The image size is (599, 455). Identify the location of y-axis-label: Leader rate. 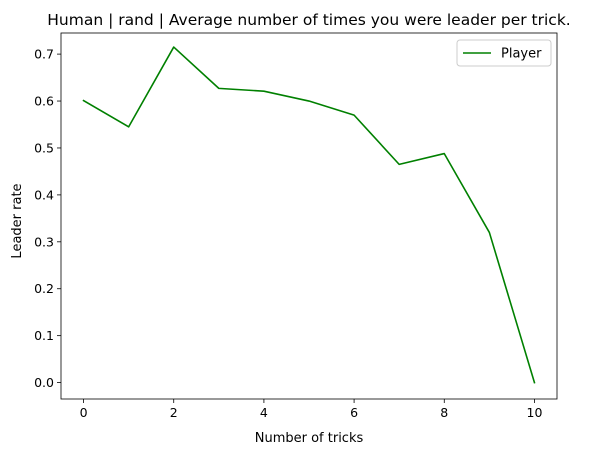
(17, 220).